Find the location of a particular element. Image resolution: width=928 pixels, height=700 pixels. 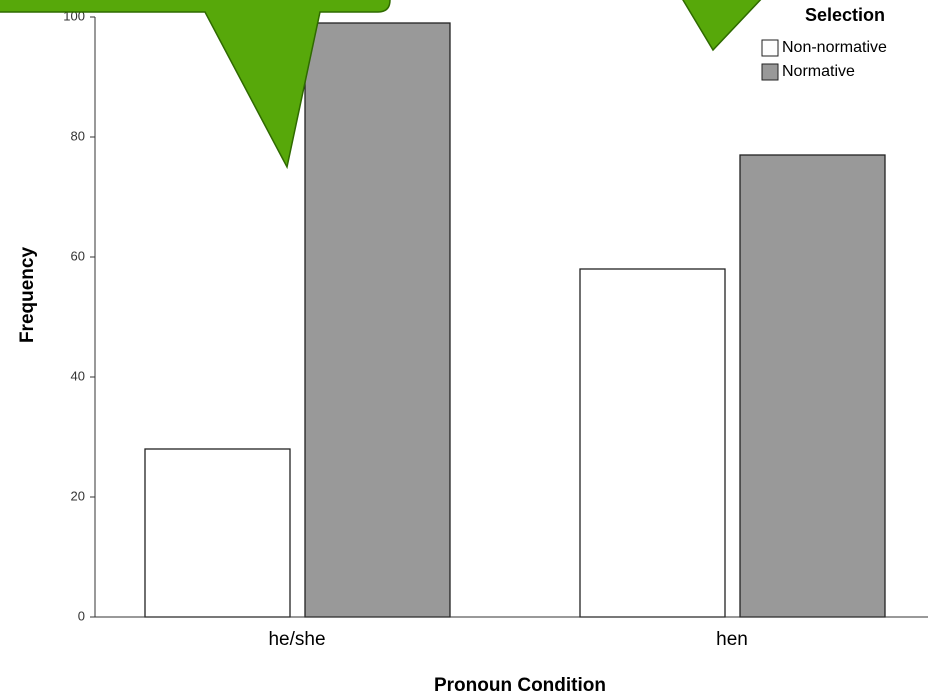

y-tick-label: 40 is located at coordinates (78, 375).